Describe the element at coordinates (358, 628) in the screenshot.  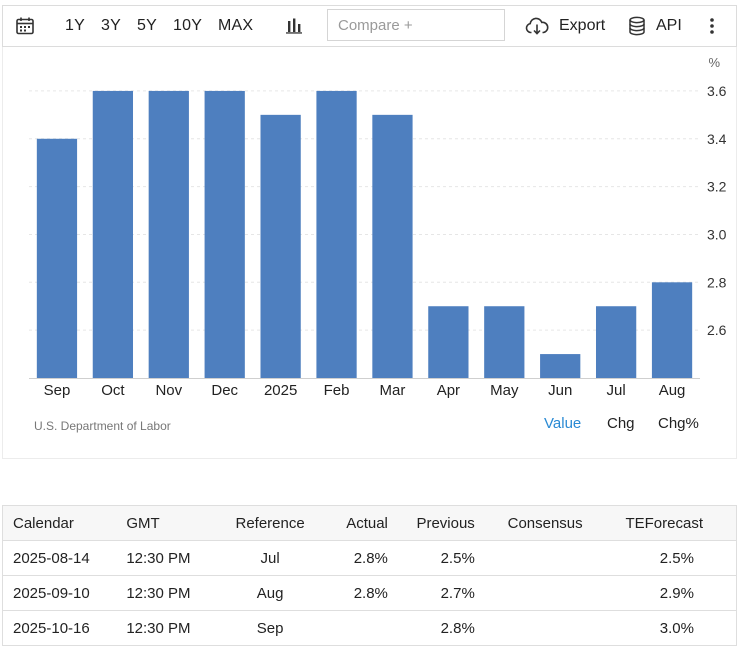
I see `cell-actual` at that location.